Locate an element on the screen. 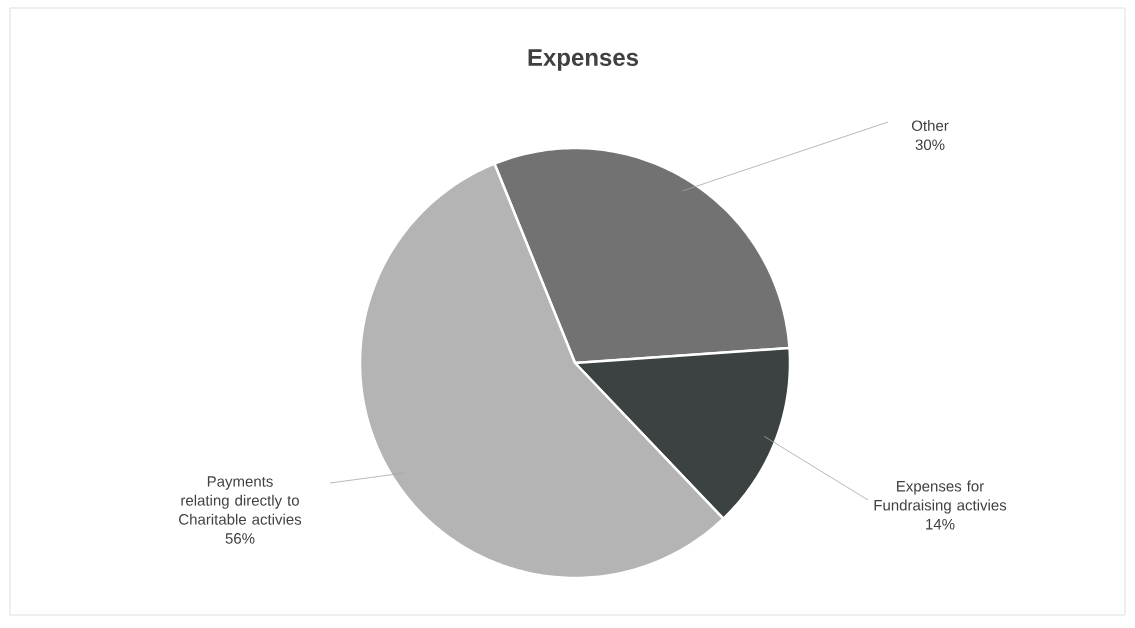 Image resolution: width=1135 pixels, height=628 pixels. slice-label: Expenses for Fundraising activies is located at coordinates (940, 497).